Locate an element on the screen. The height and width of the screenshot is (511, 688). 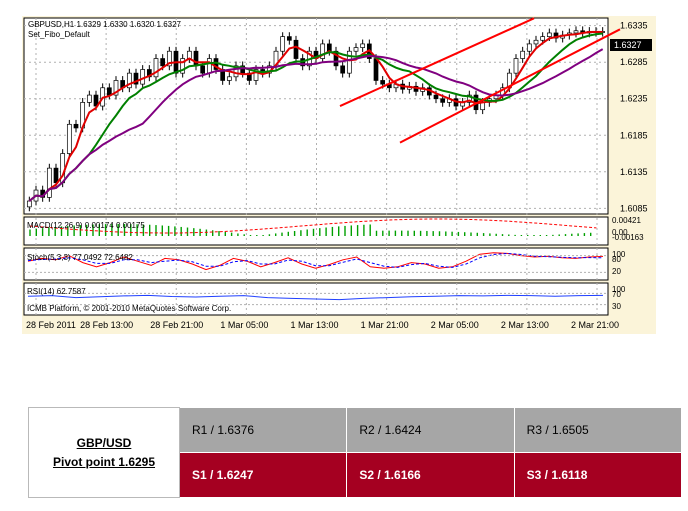
last-price-label: 1.6327 is located at coordinates (628, 45).